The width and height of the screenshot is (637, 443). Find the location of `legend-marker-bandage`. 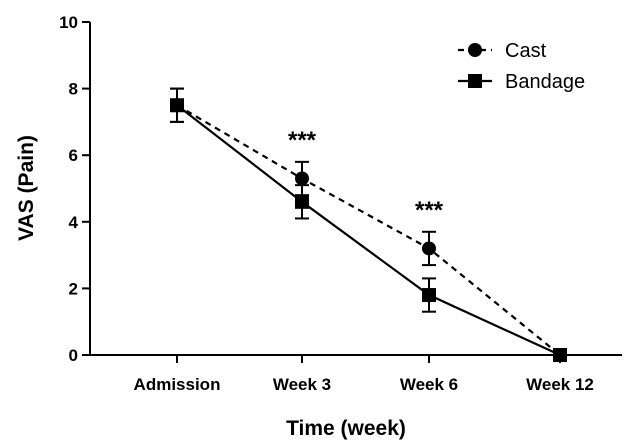

legend-marker-bandage is located at coordinates (475, 81).